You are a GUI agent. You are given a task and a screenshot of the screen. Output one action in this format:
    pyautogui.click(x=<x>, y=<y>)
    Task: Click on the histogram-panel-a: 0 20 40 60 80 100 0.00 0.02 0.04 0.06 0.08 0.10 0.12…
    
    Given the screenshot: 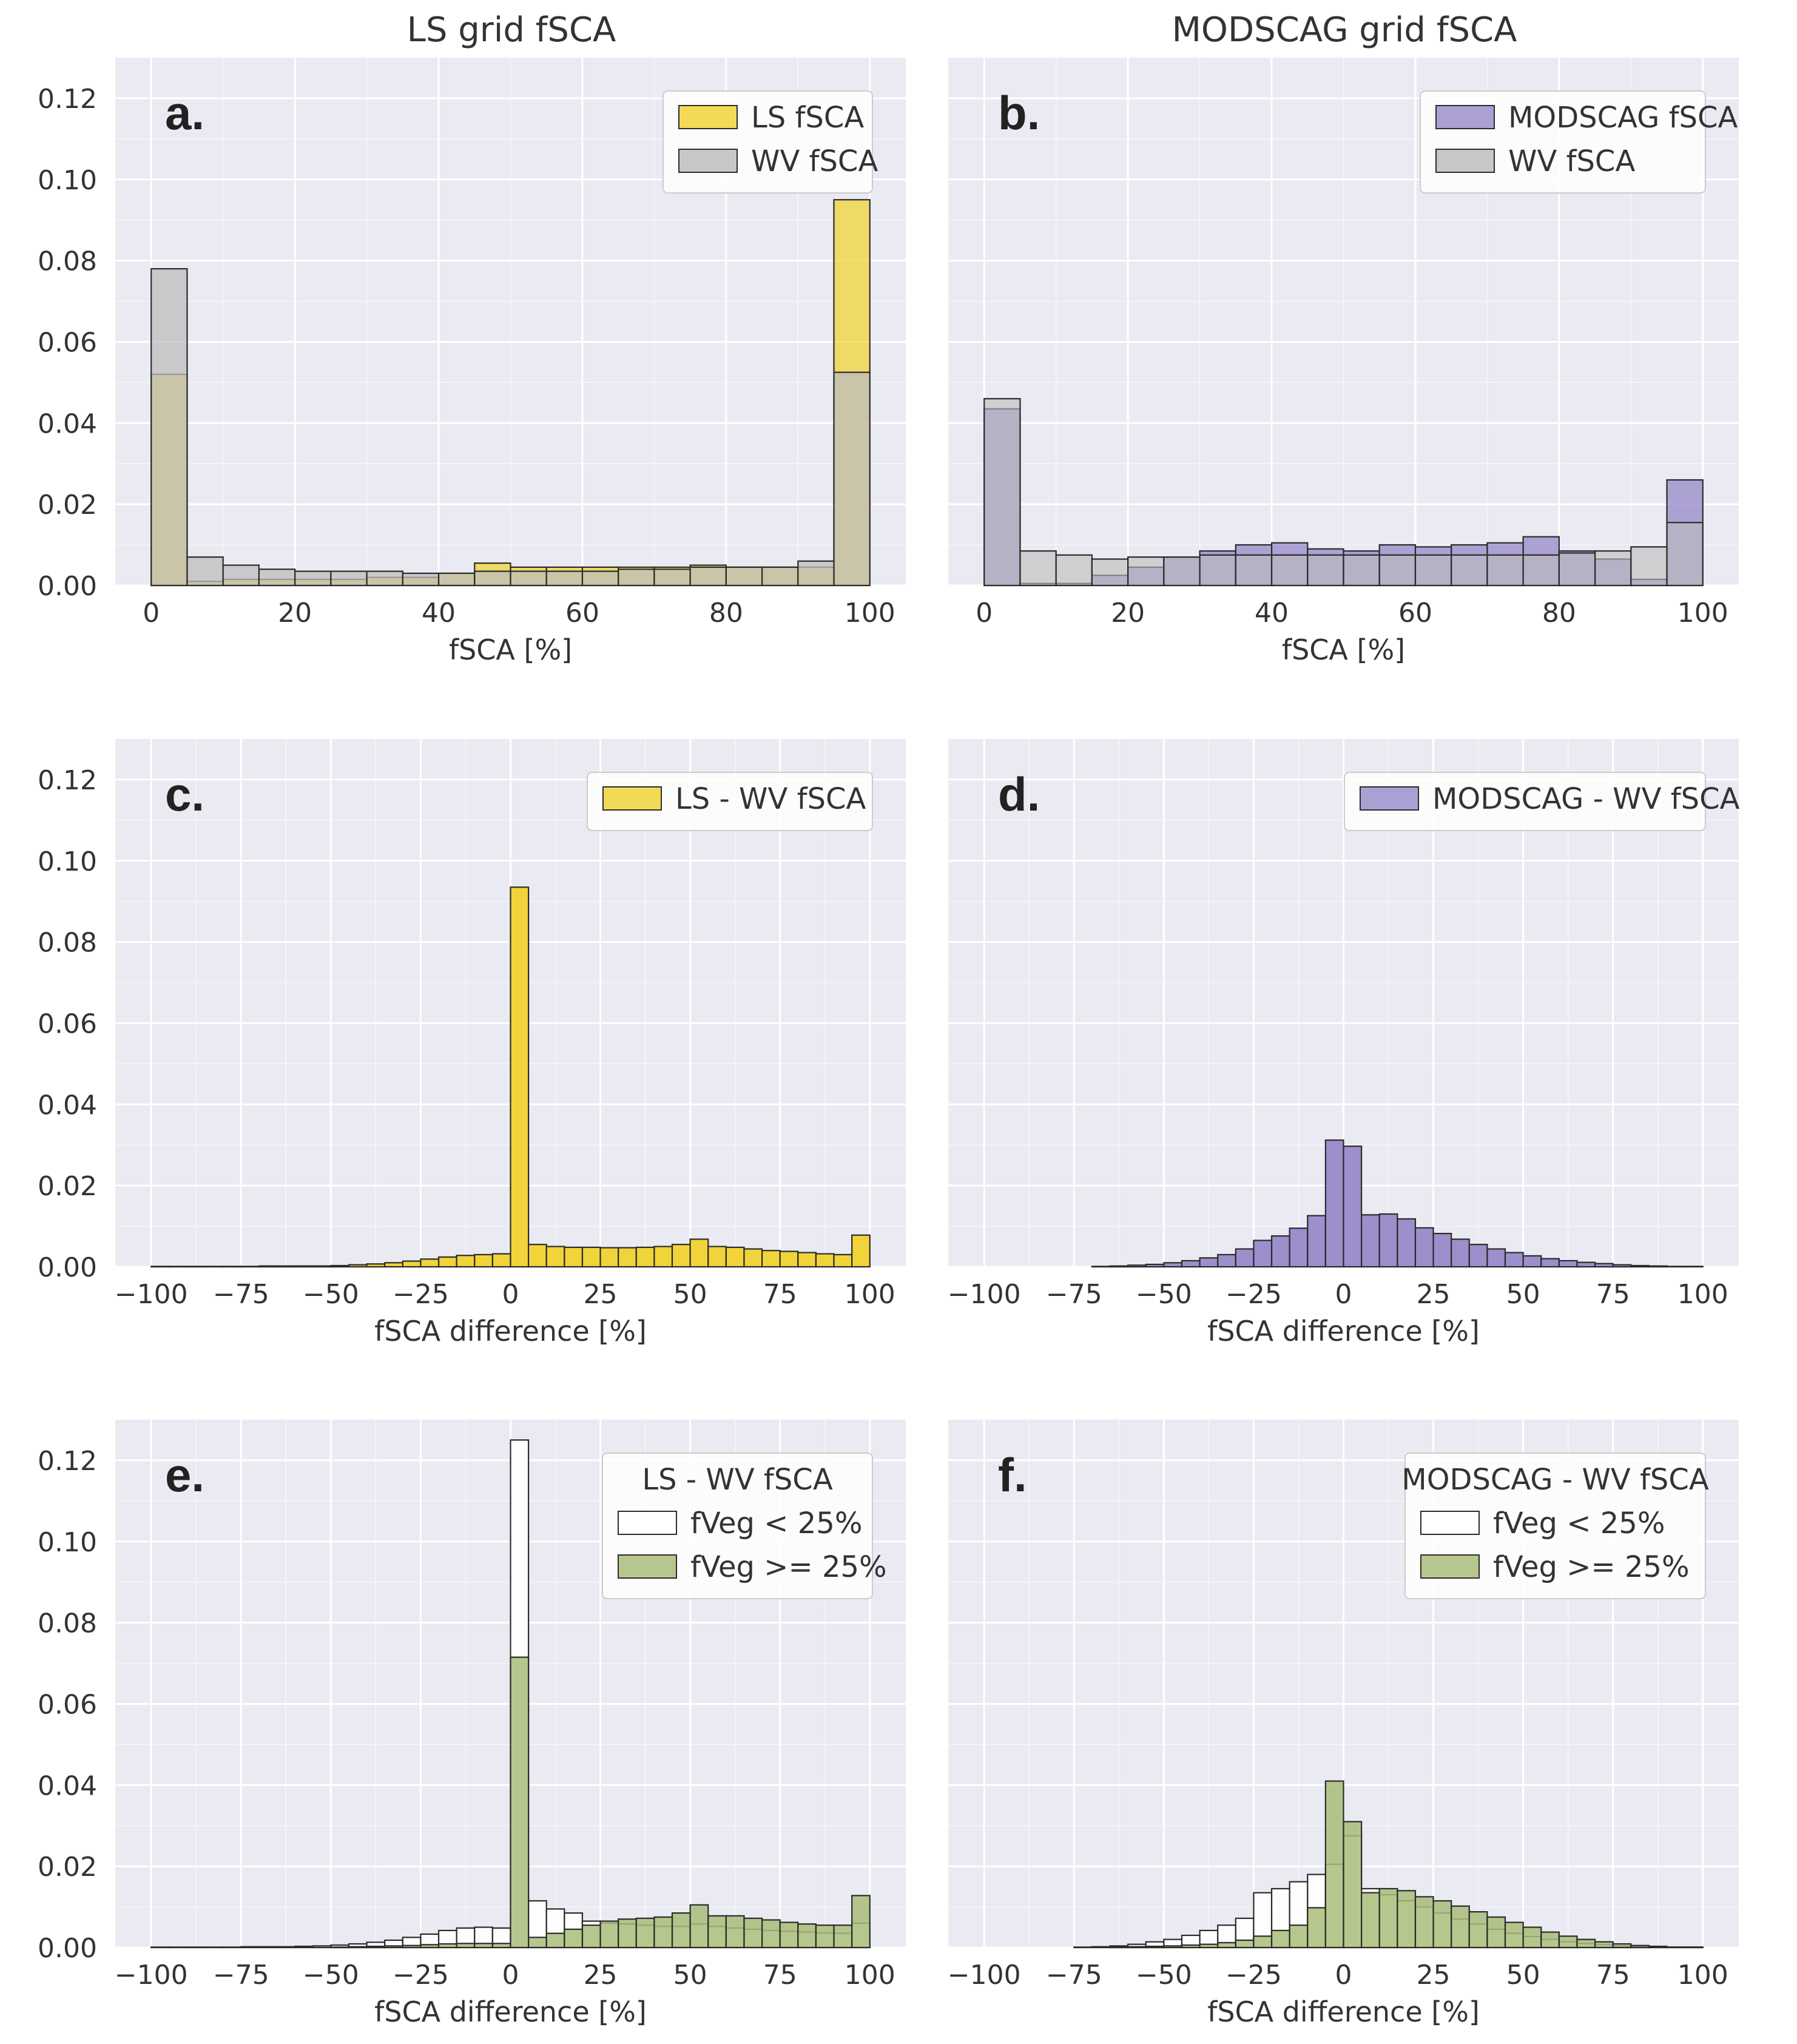 What is the action you would take?
    pyautogui.click(x=472, y=362)
    